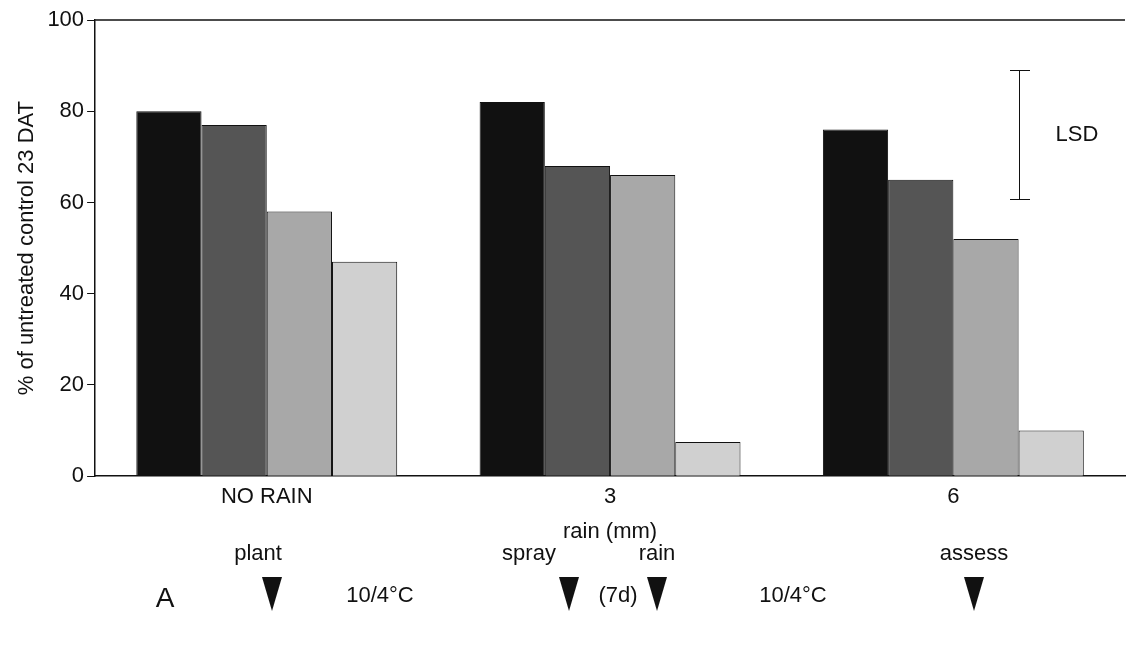 The height and width of the screenshot is (659, 1129). I want to click on y-tick-label: 0, so click(78, 475).